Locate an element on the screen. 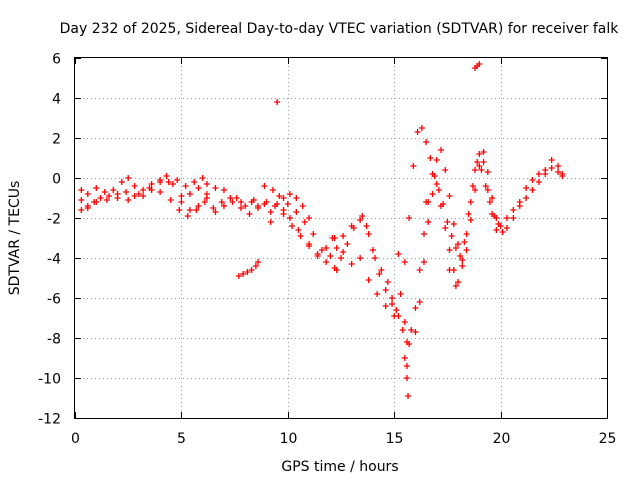 The height and width of the screenshot is (480, 640). y-axis: -12 -10 -8 -6 -4 -2 0 2 4 6 is located at coordinates (49, 240).